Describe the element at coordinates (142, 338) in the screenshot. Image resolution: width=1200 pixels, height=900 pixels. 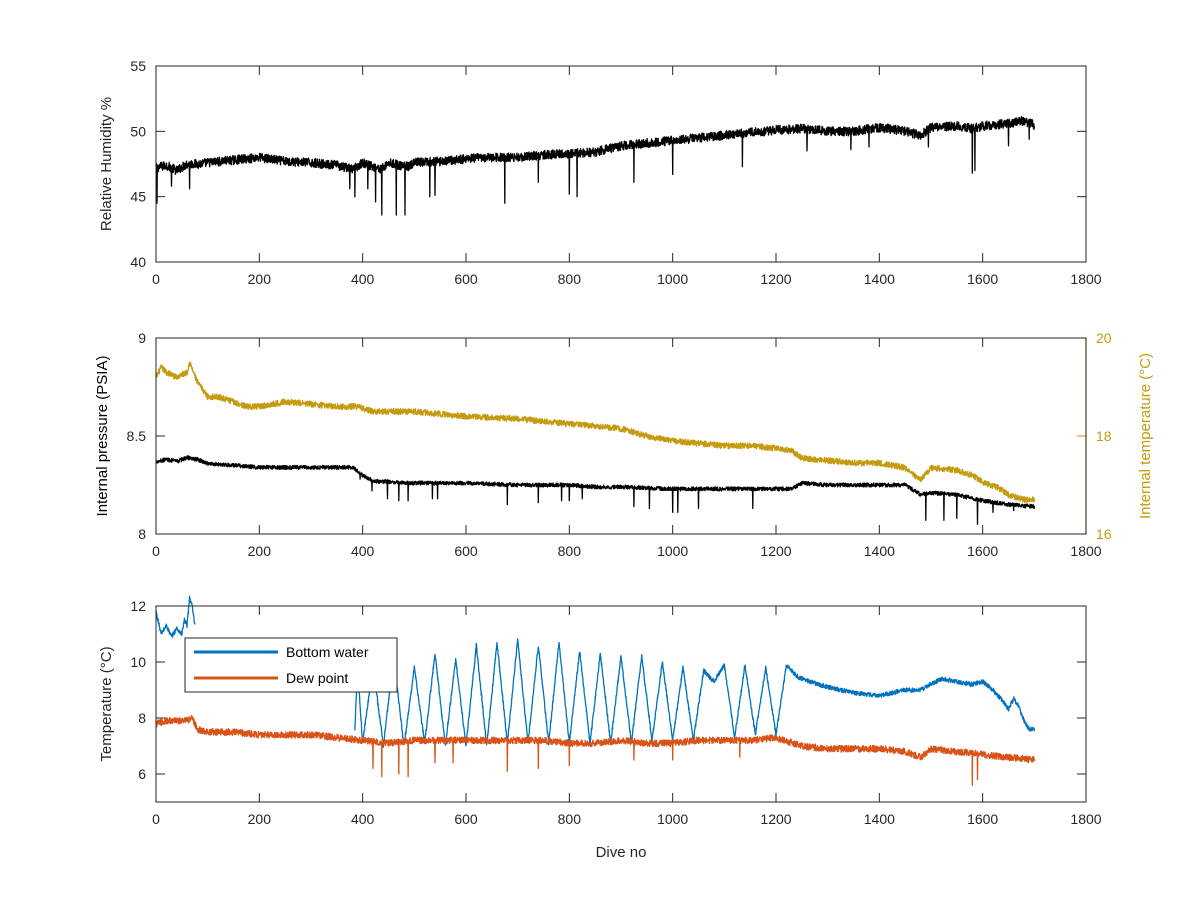
I see `y-tick-label: 9` at that location.